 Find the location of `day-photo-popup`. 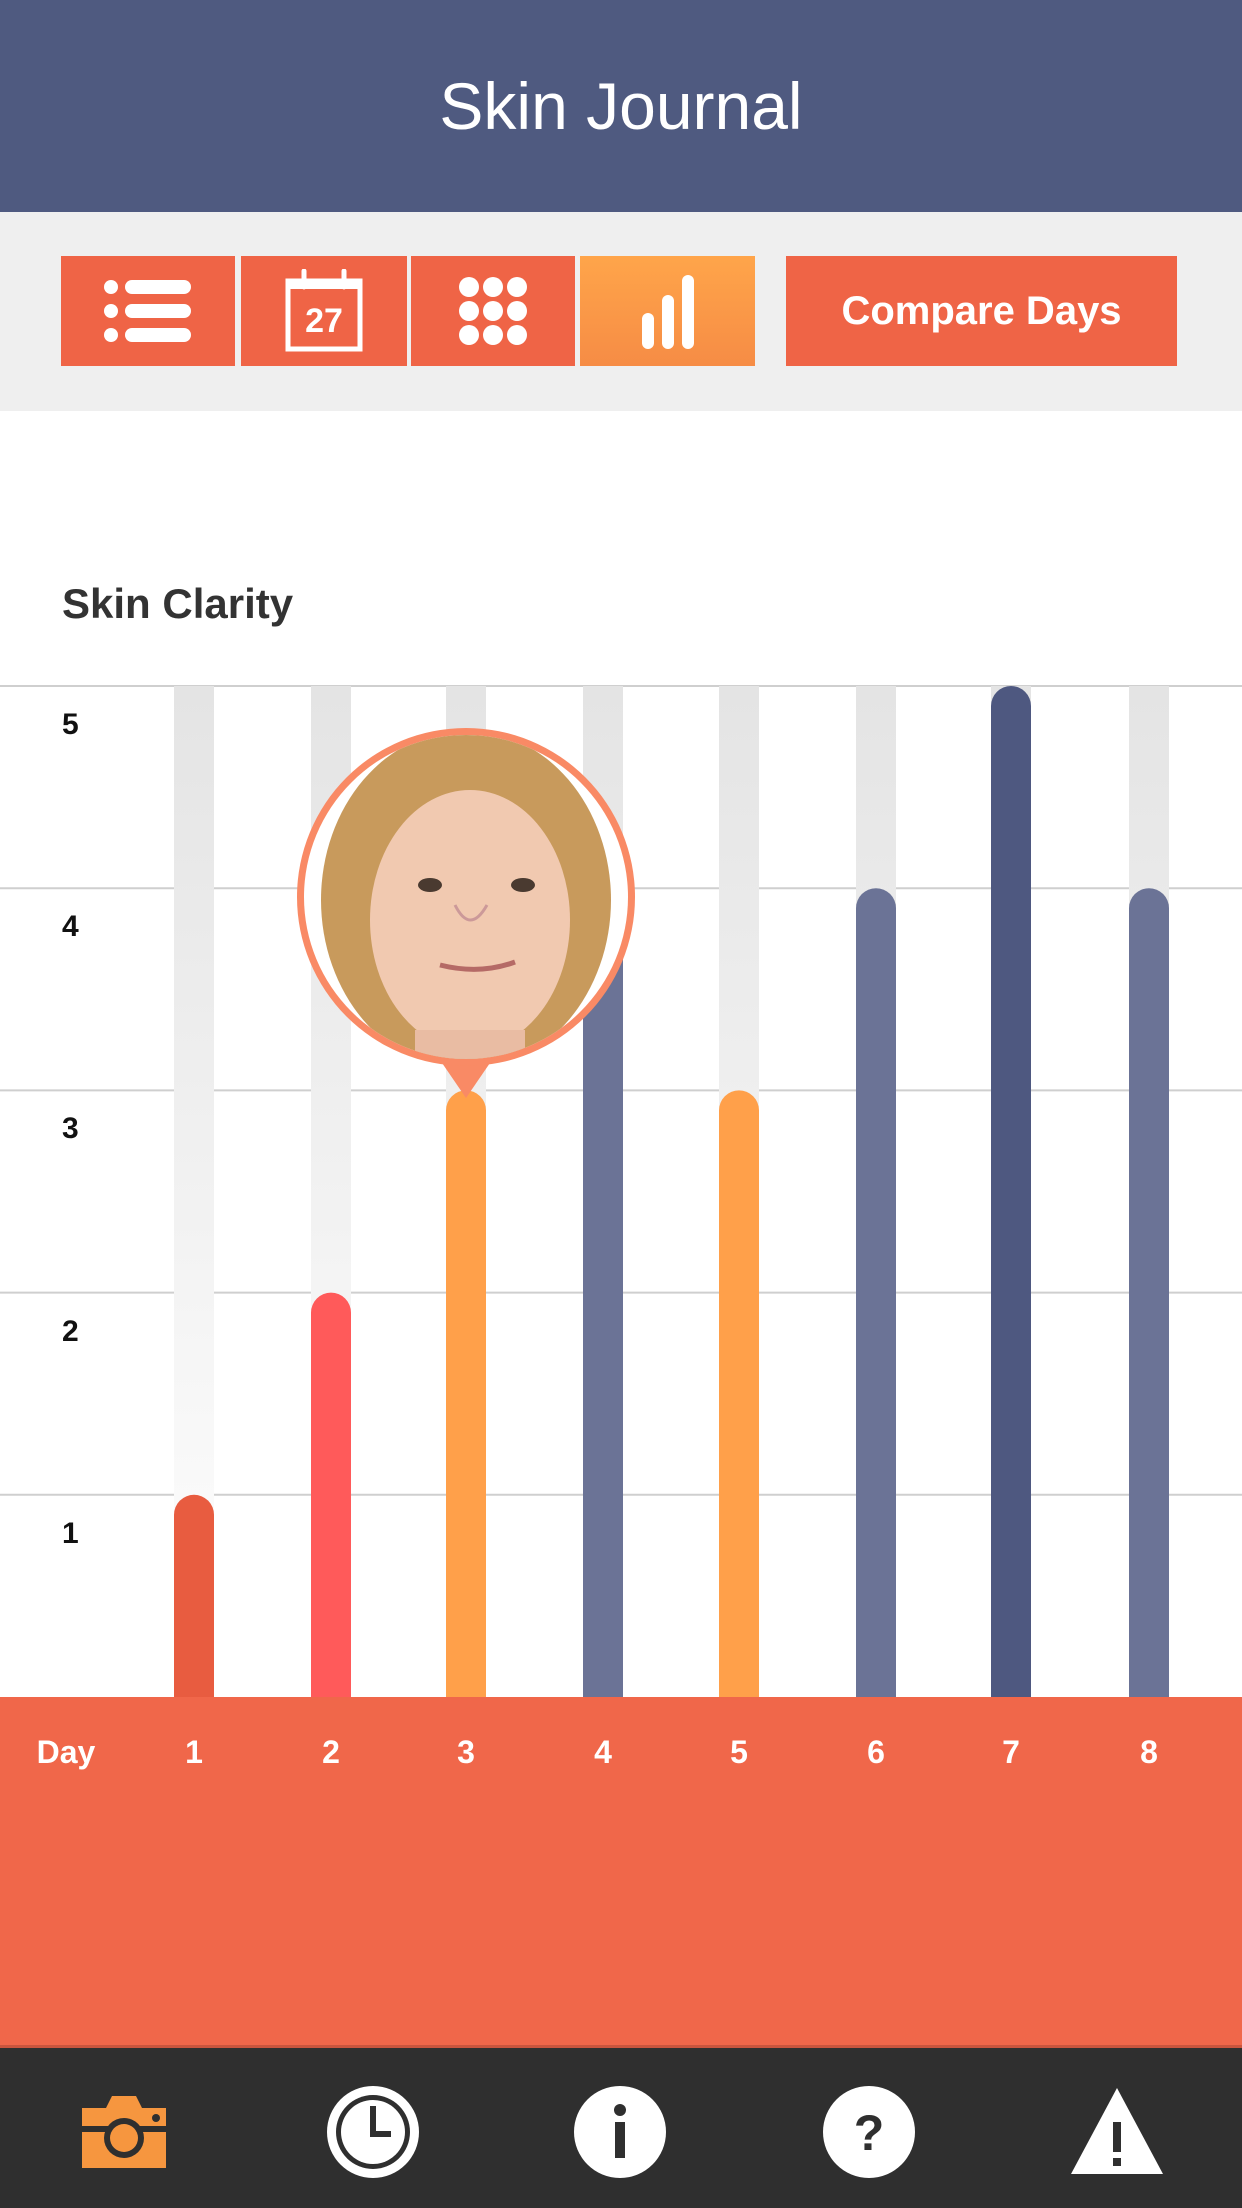

day-photo-popup is located at coordinates (466, 913).